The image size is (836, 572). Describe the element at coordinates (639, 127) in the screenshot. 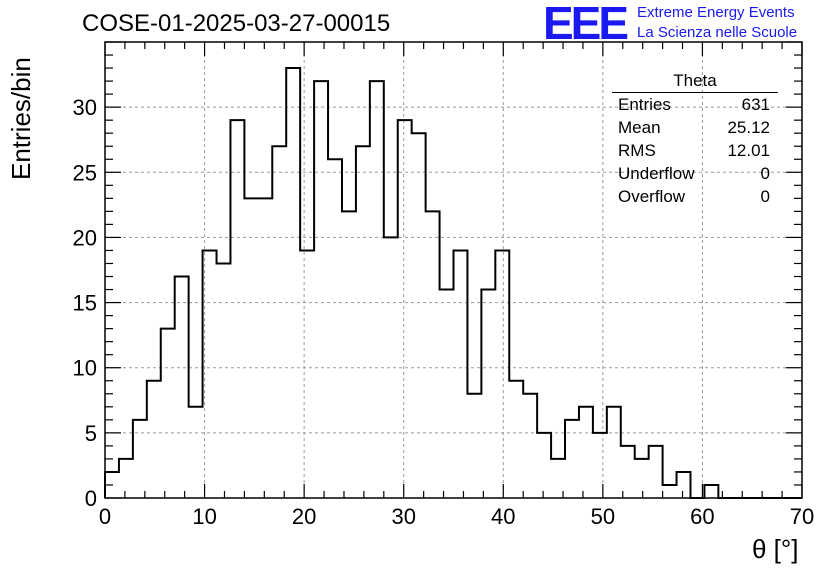

I see `stats-label: Mean` at that location.